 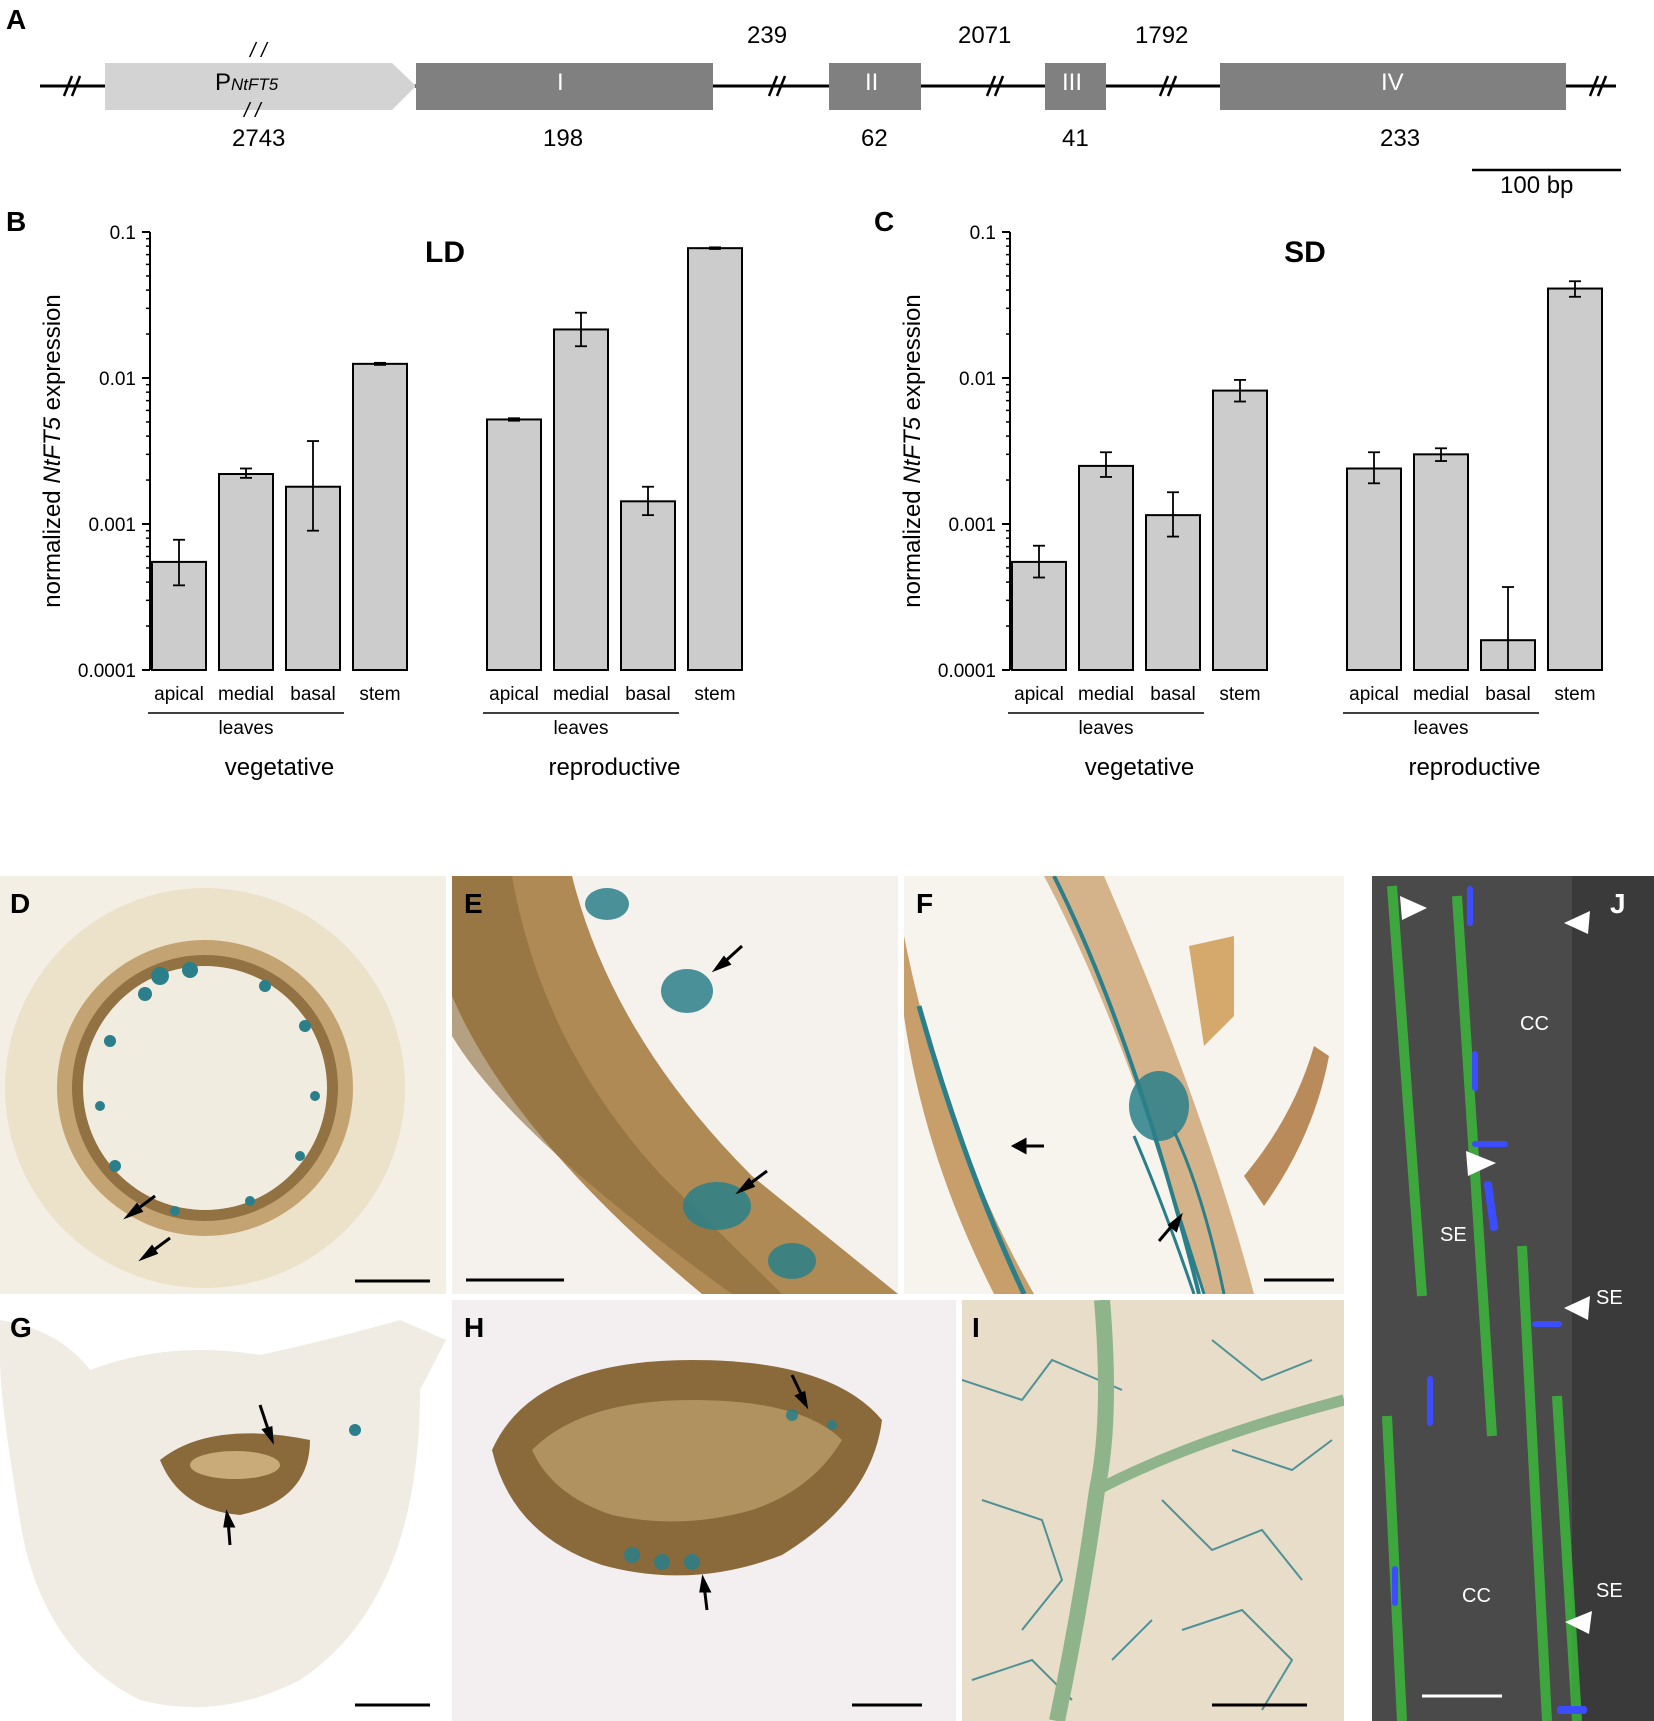 What do you see at coordinates (1609, 1298) in the screenshot?
I see `j-label-se2: SE` at bounding box center [1609, 1298].